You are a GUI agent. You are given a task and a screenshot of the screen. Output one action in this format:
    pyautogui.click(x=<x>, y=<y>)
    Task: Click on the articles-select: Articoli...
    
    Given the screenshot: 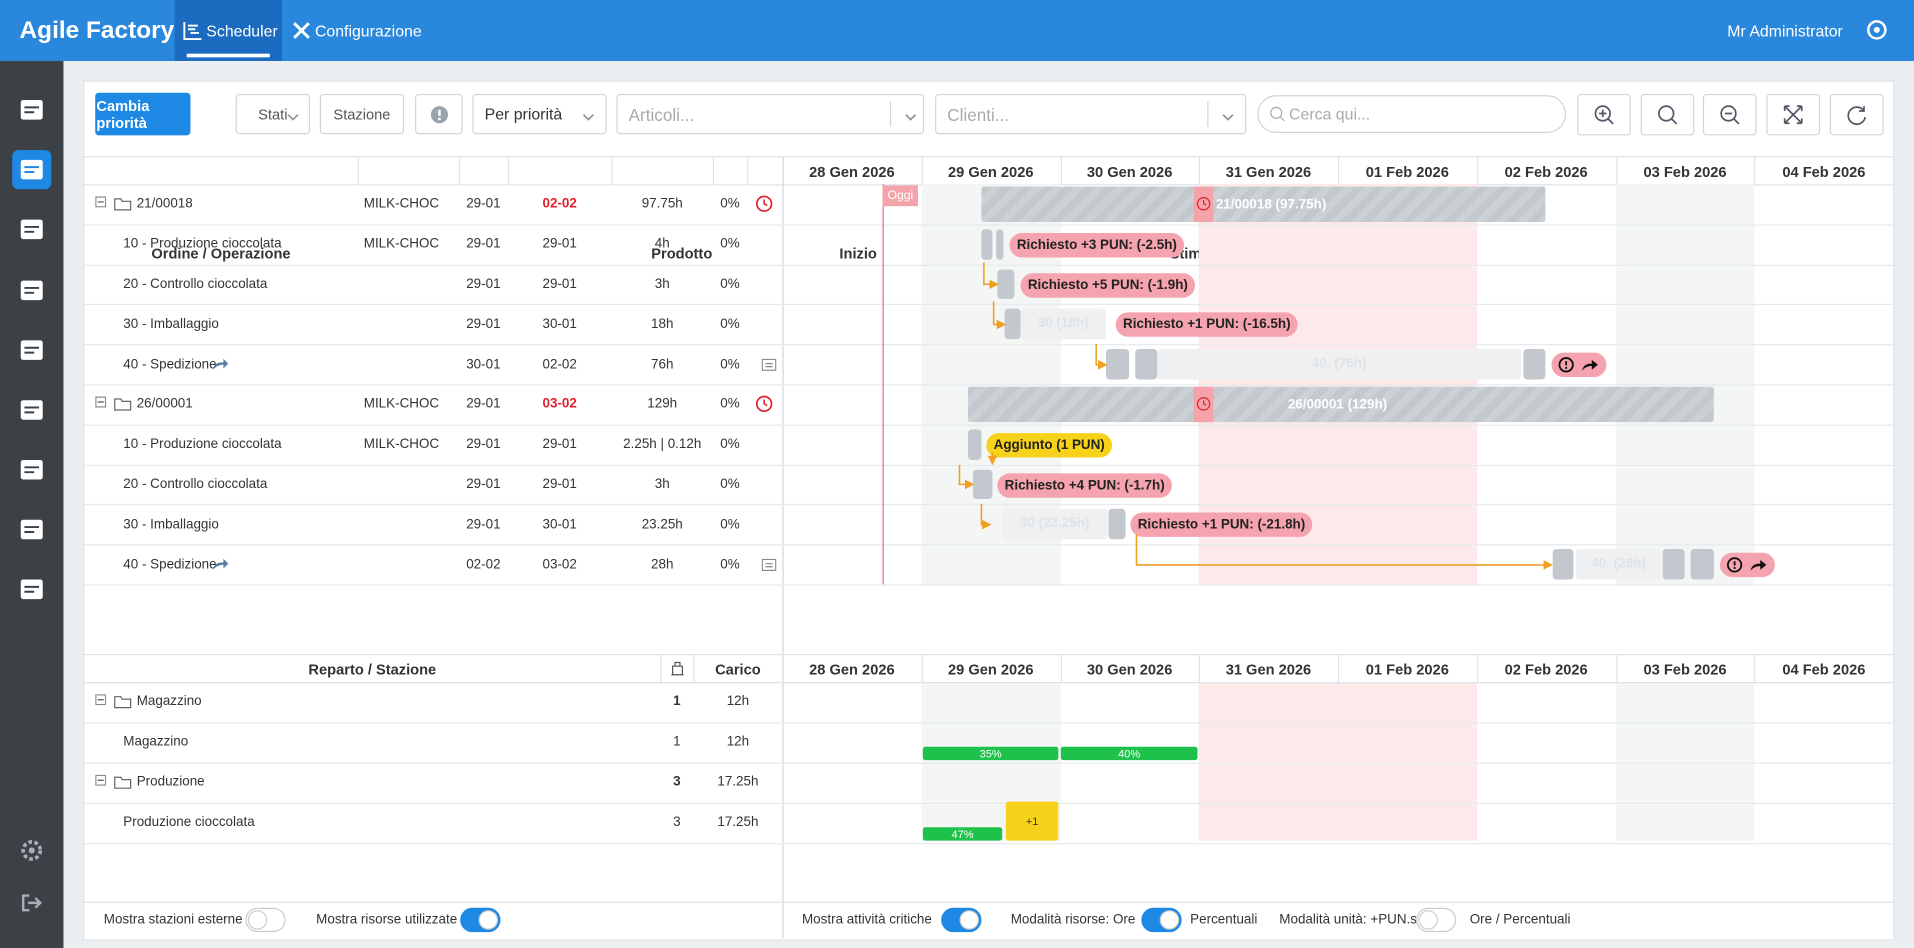 What is the action you would take?
    pyautogui.click(x=770, y=114)
    